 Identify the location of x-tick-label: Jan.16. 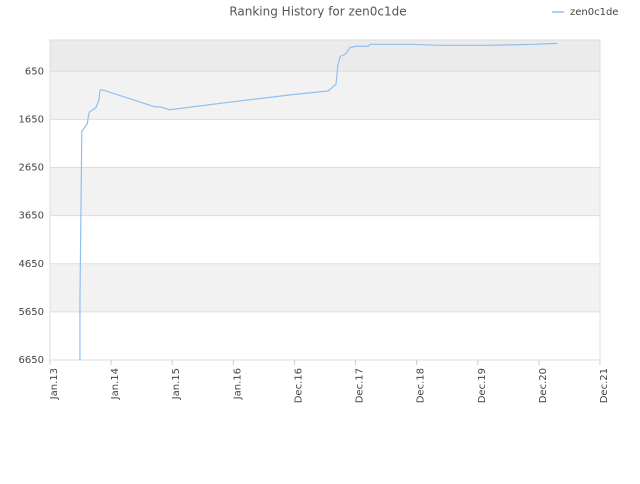
(237, 384).